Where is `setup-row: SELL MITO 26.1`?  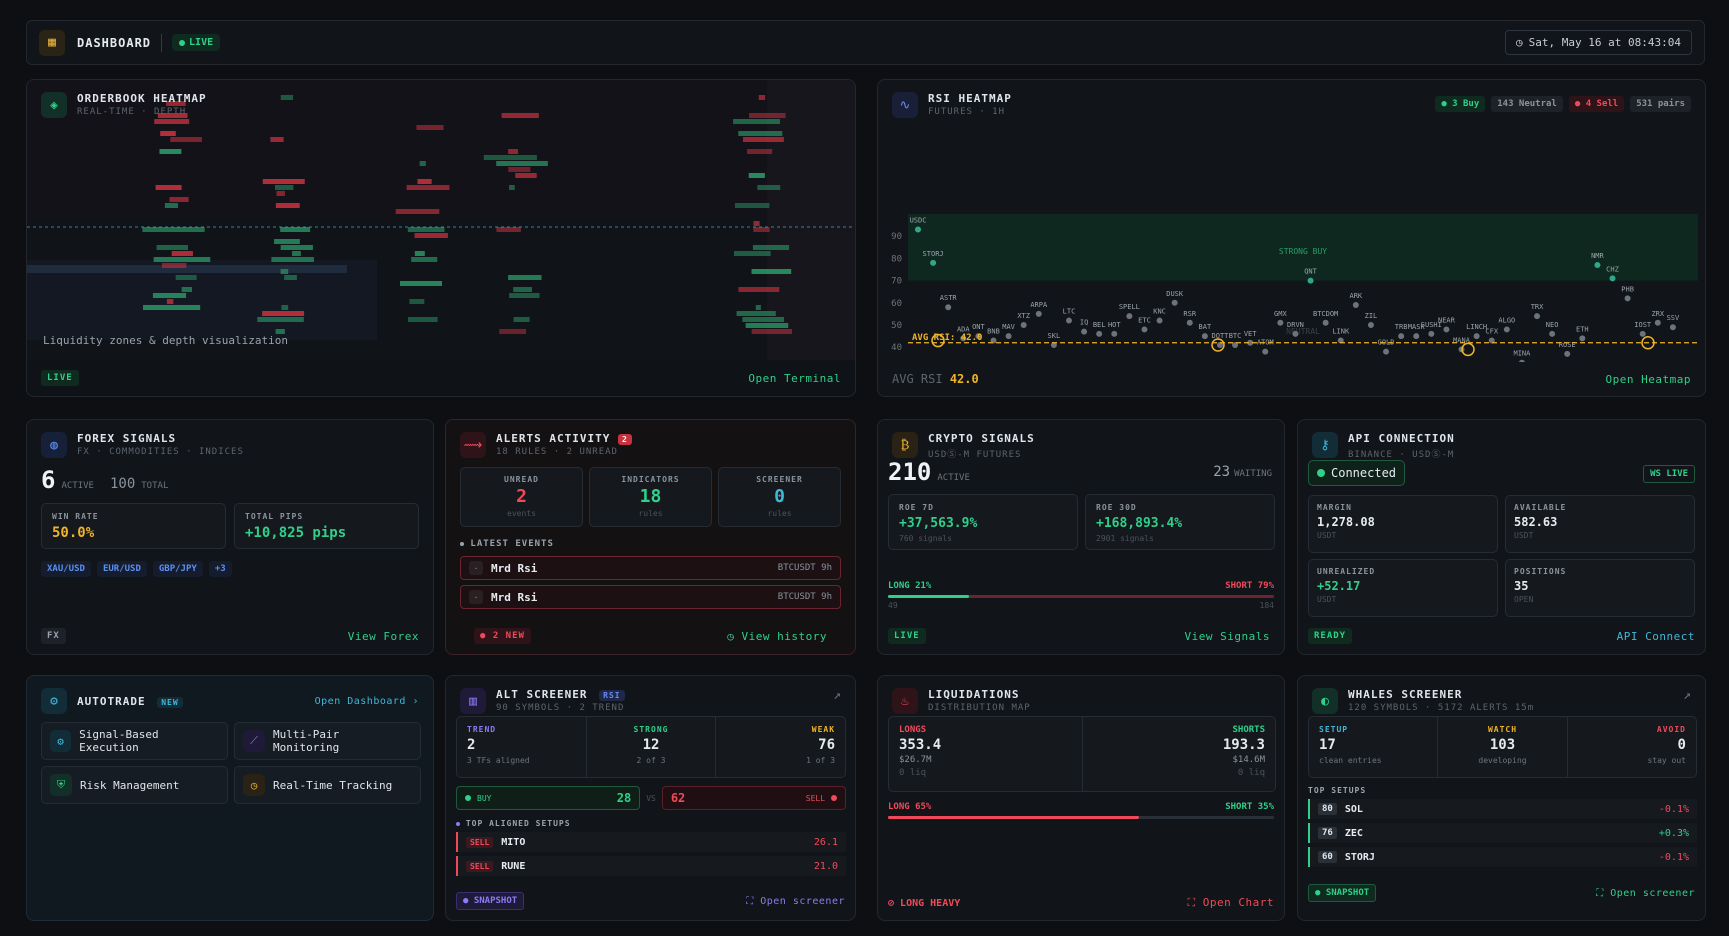 setup-row: SELL MITO 26.1 is located at coordinates (651, 842).